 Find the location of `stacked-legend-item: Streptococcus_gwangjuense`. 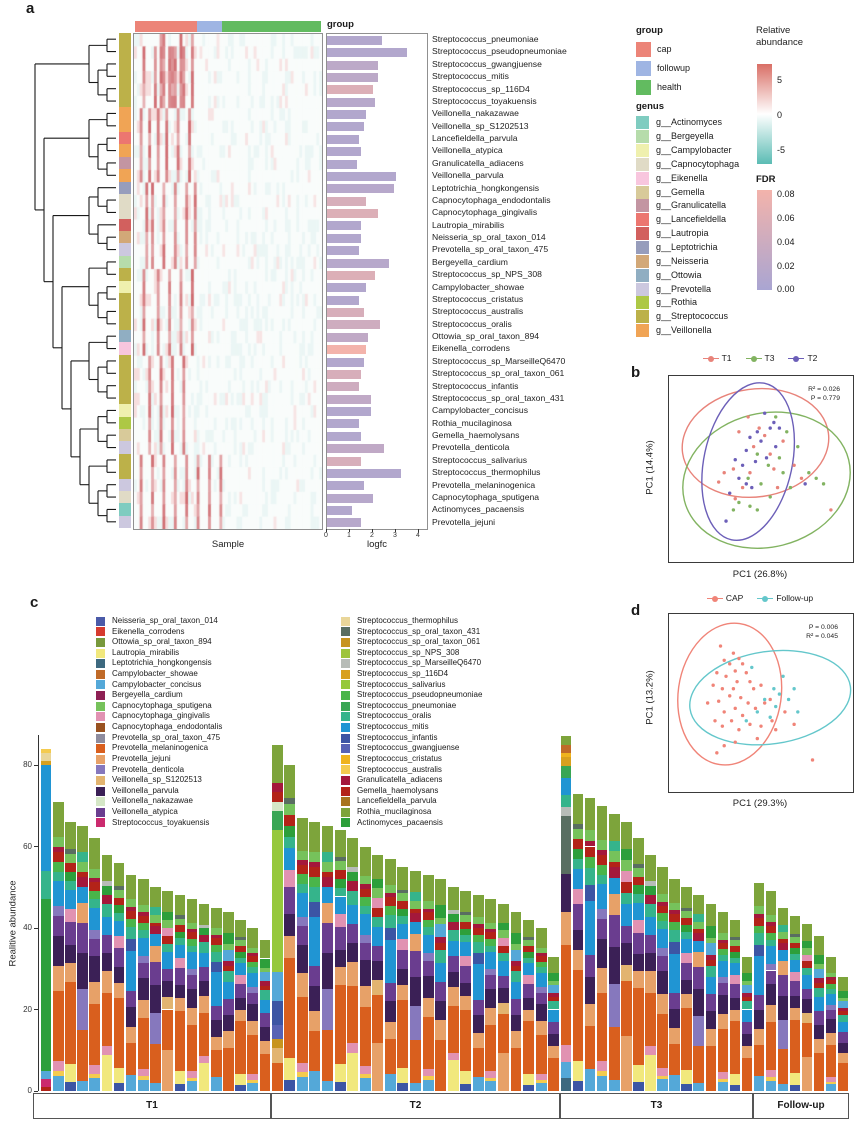

stacked-legend-item: Streptococcus_gwangjuense is located at coordinates (411, 748).